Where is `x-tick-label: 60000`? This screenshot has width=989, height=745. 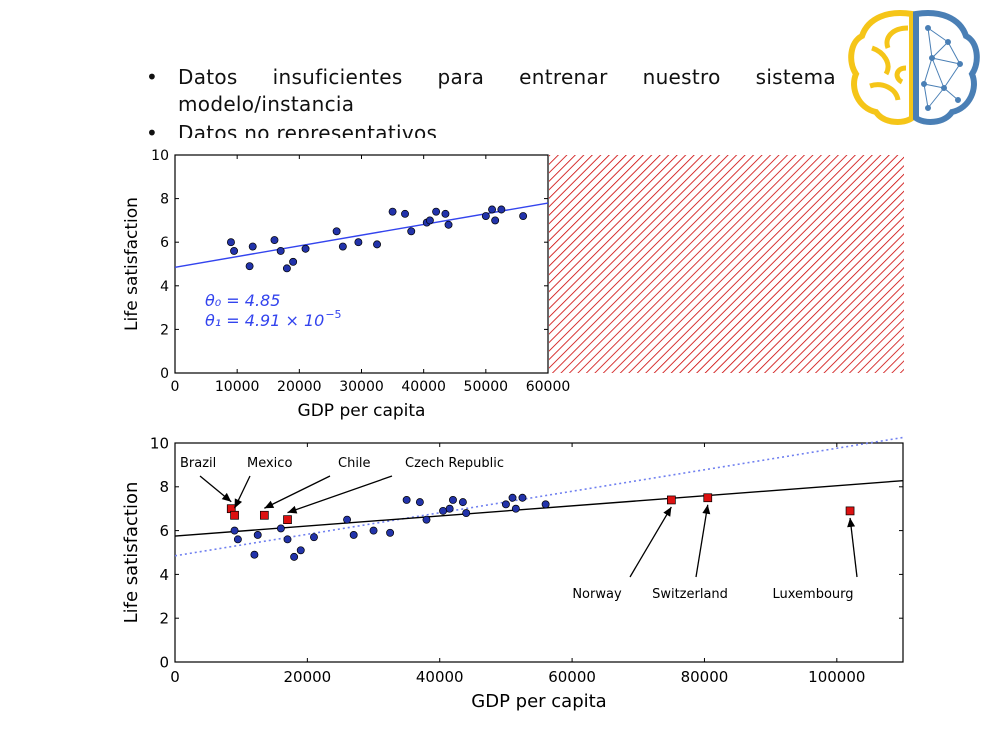 x-tick-label: 60000 is located at coordinates (572, 677).